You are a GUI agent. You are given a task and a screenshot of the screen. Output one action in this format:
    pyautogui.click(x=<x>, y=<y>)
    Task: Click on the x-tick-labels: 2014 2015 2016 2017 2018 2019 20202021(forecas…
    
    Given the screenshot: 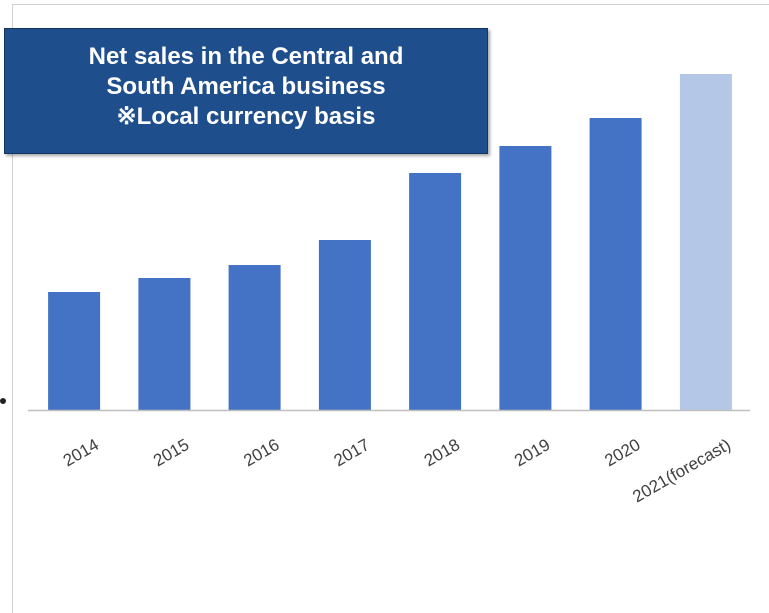 What is the action you would take?
    pyautogui.click(x=397, y=470)
    